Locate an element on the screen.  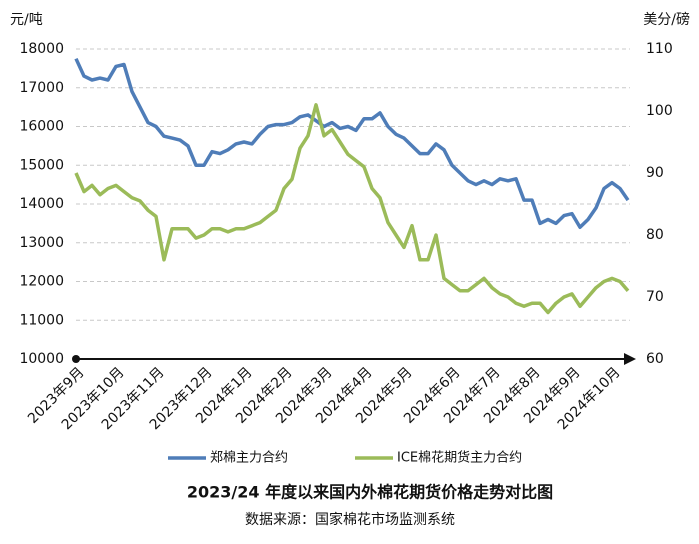
y-tick-label: 15000 is located at coordinates (41, 165).